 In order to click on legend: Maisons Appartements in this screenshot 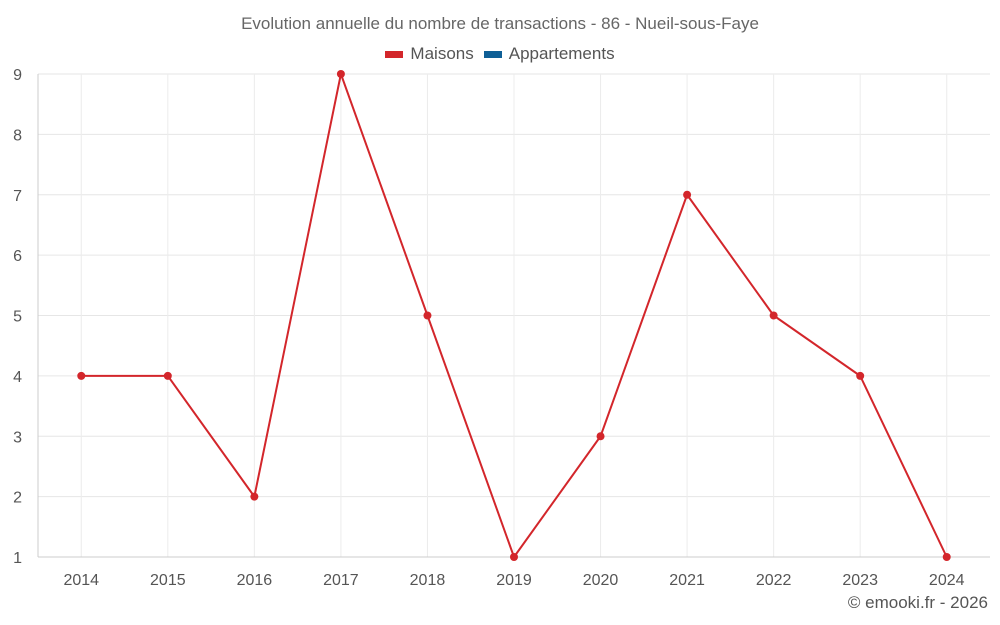, I will do `click(500, 54)`.